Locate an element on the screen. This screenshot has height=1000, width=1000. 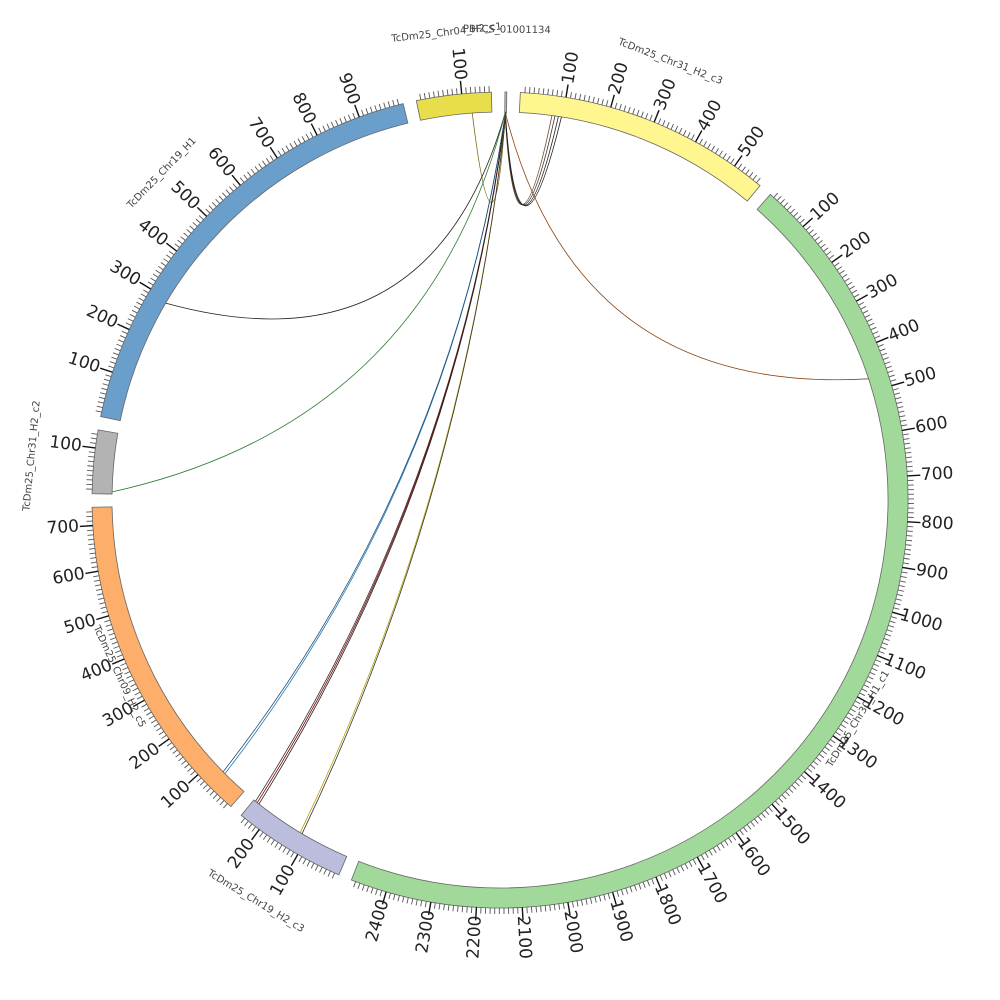
tick-label-tcdm25-chr30-h1-c1-1600: 1600 is located at coordinates (753, 857).